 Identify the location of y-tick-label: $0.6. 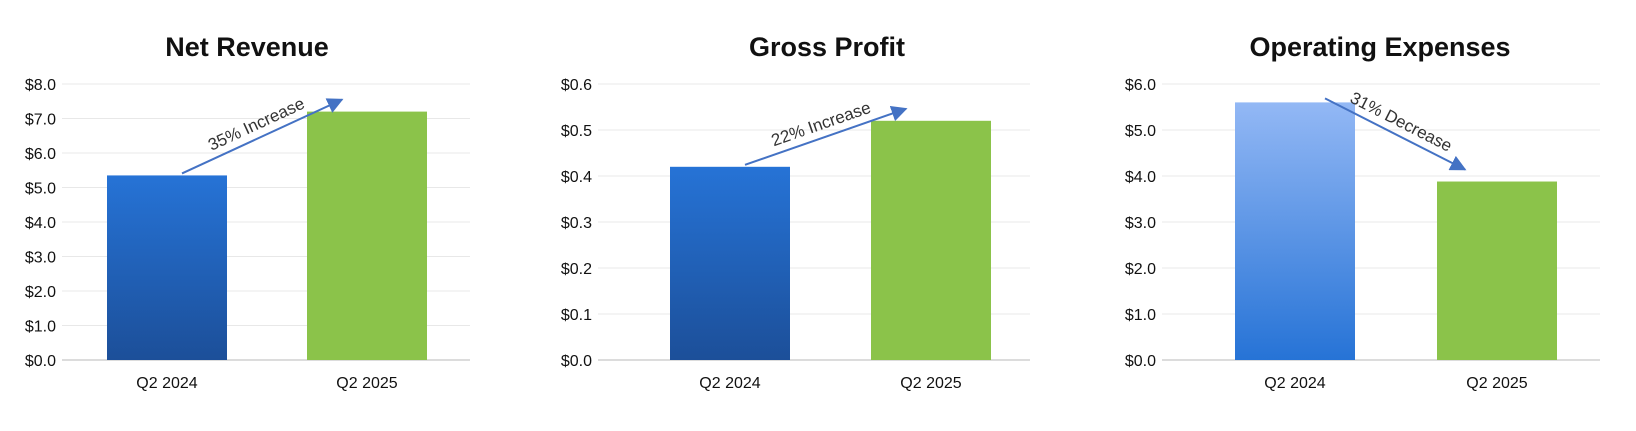
(576, 85).